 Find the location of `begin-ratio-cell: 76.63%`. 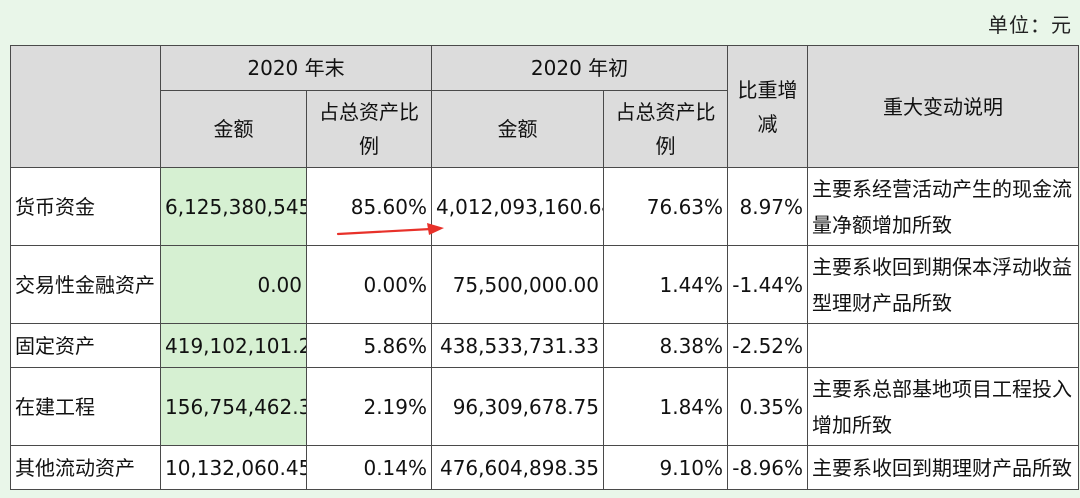

begin-ratio-cell: 76.63% is located at coordinates (666, 206).